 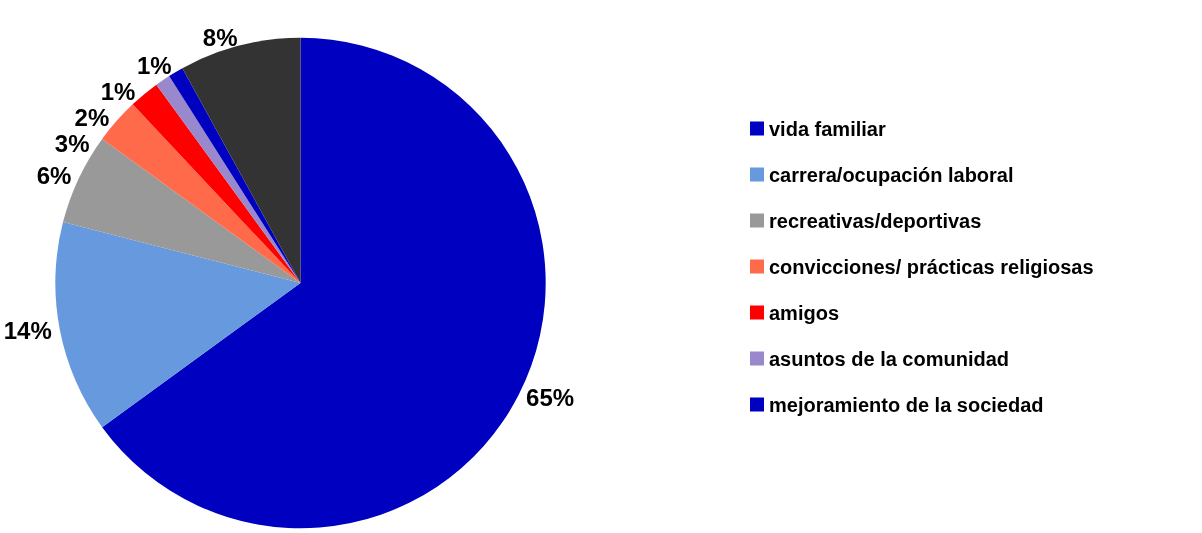 I want to click on data-label: 65%, so click(x=550, y=398).